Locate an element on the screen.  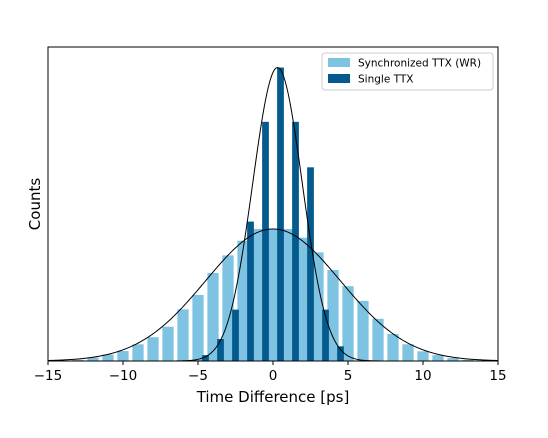
legend: Synchronized TTX (WR) Single TTX is located at coordinates (407, 71).